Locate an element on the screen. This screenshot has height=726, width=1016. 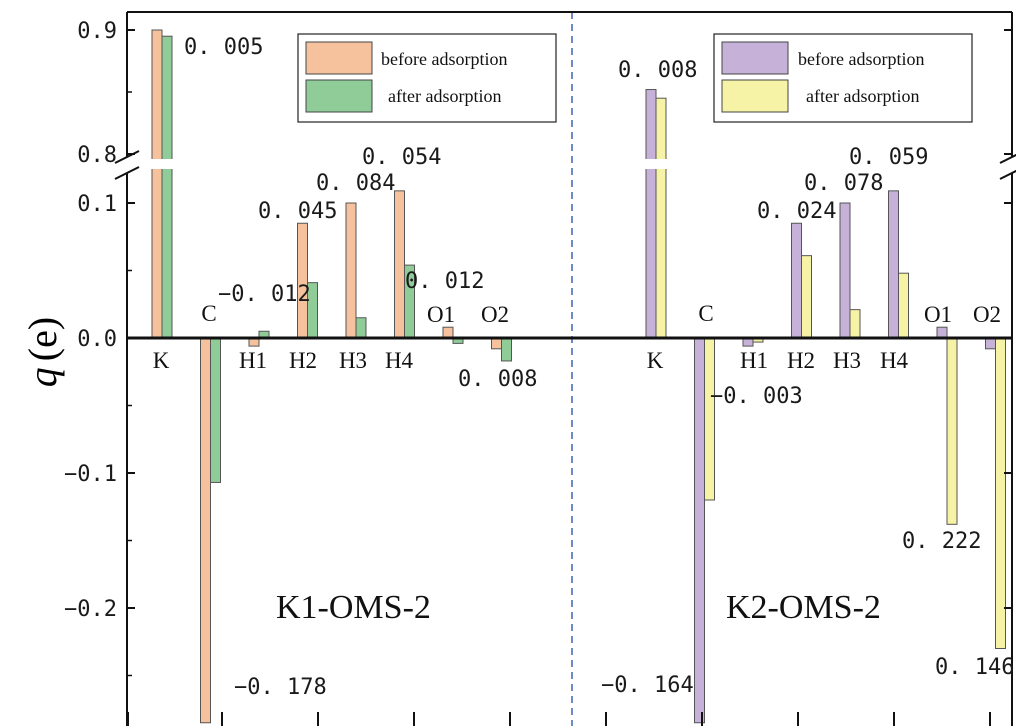
axis-break-mark-left-b is located at coordinates (127, 173).